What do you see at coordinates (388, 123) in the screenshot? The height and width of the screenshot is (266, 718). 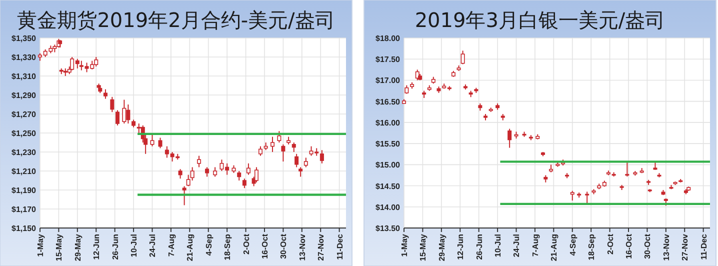 I see `y-tick-label: $16.00` at bounding box center [388, 123].